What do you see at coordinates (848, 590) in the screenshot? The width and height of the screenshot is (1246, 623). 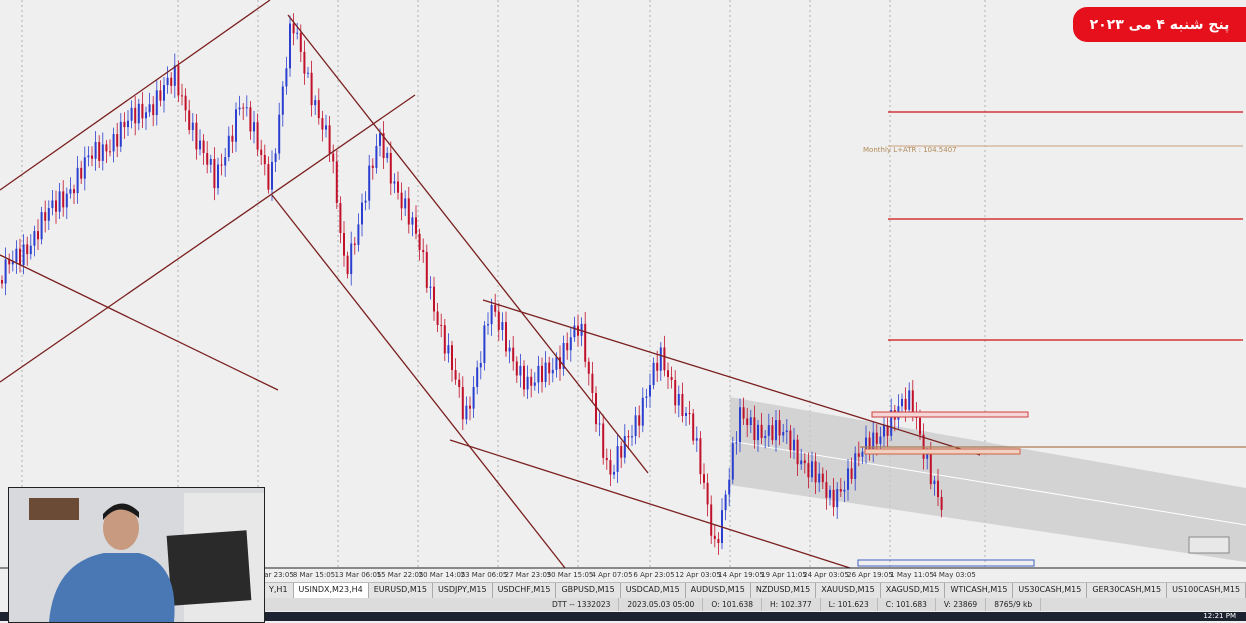 I see `tab: XAUUSD,M15` at bounding box center [848, 590].